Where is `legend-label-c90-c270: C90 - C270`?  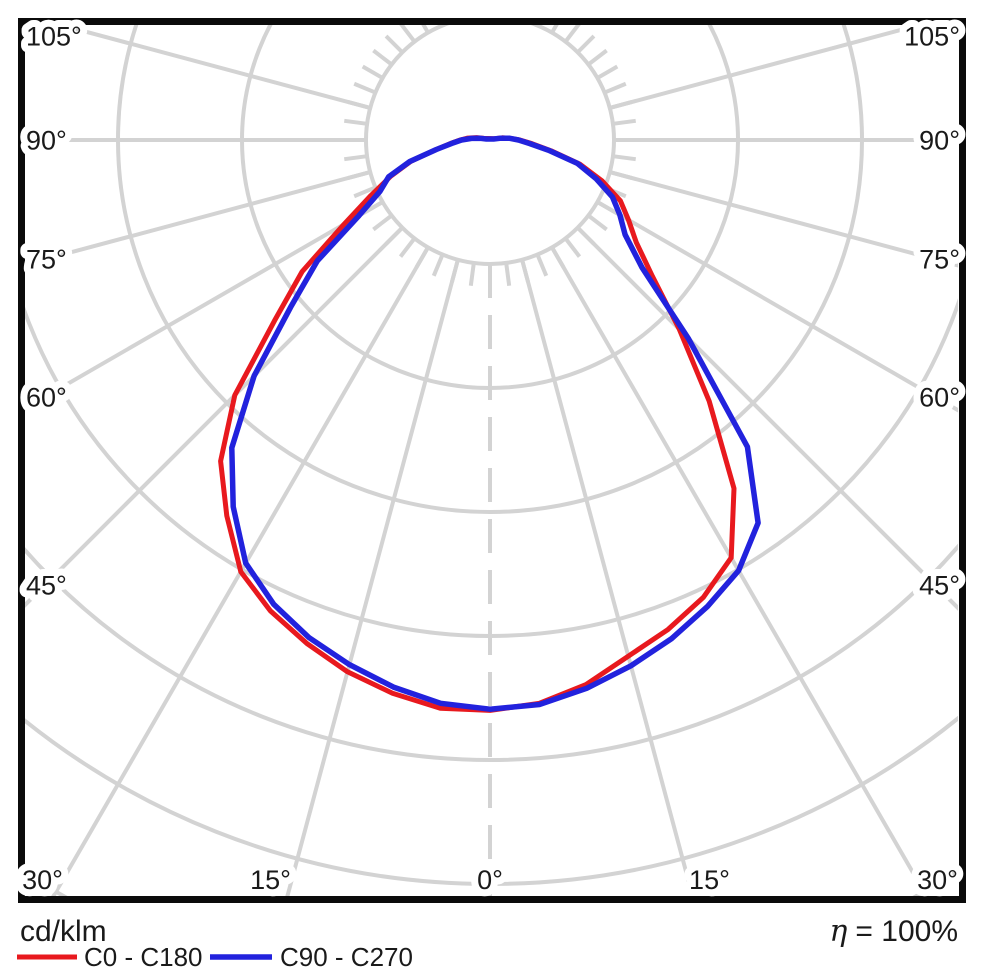
legend-label-c90-c270: C90 - C270 is located at coordinates (346, 957).